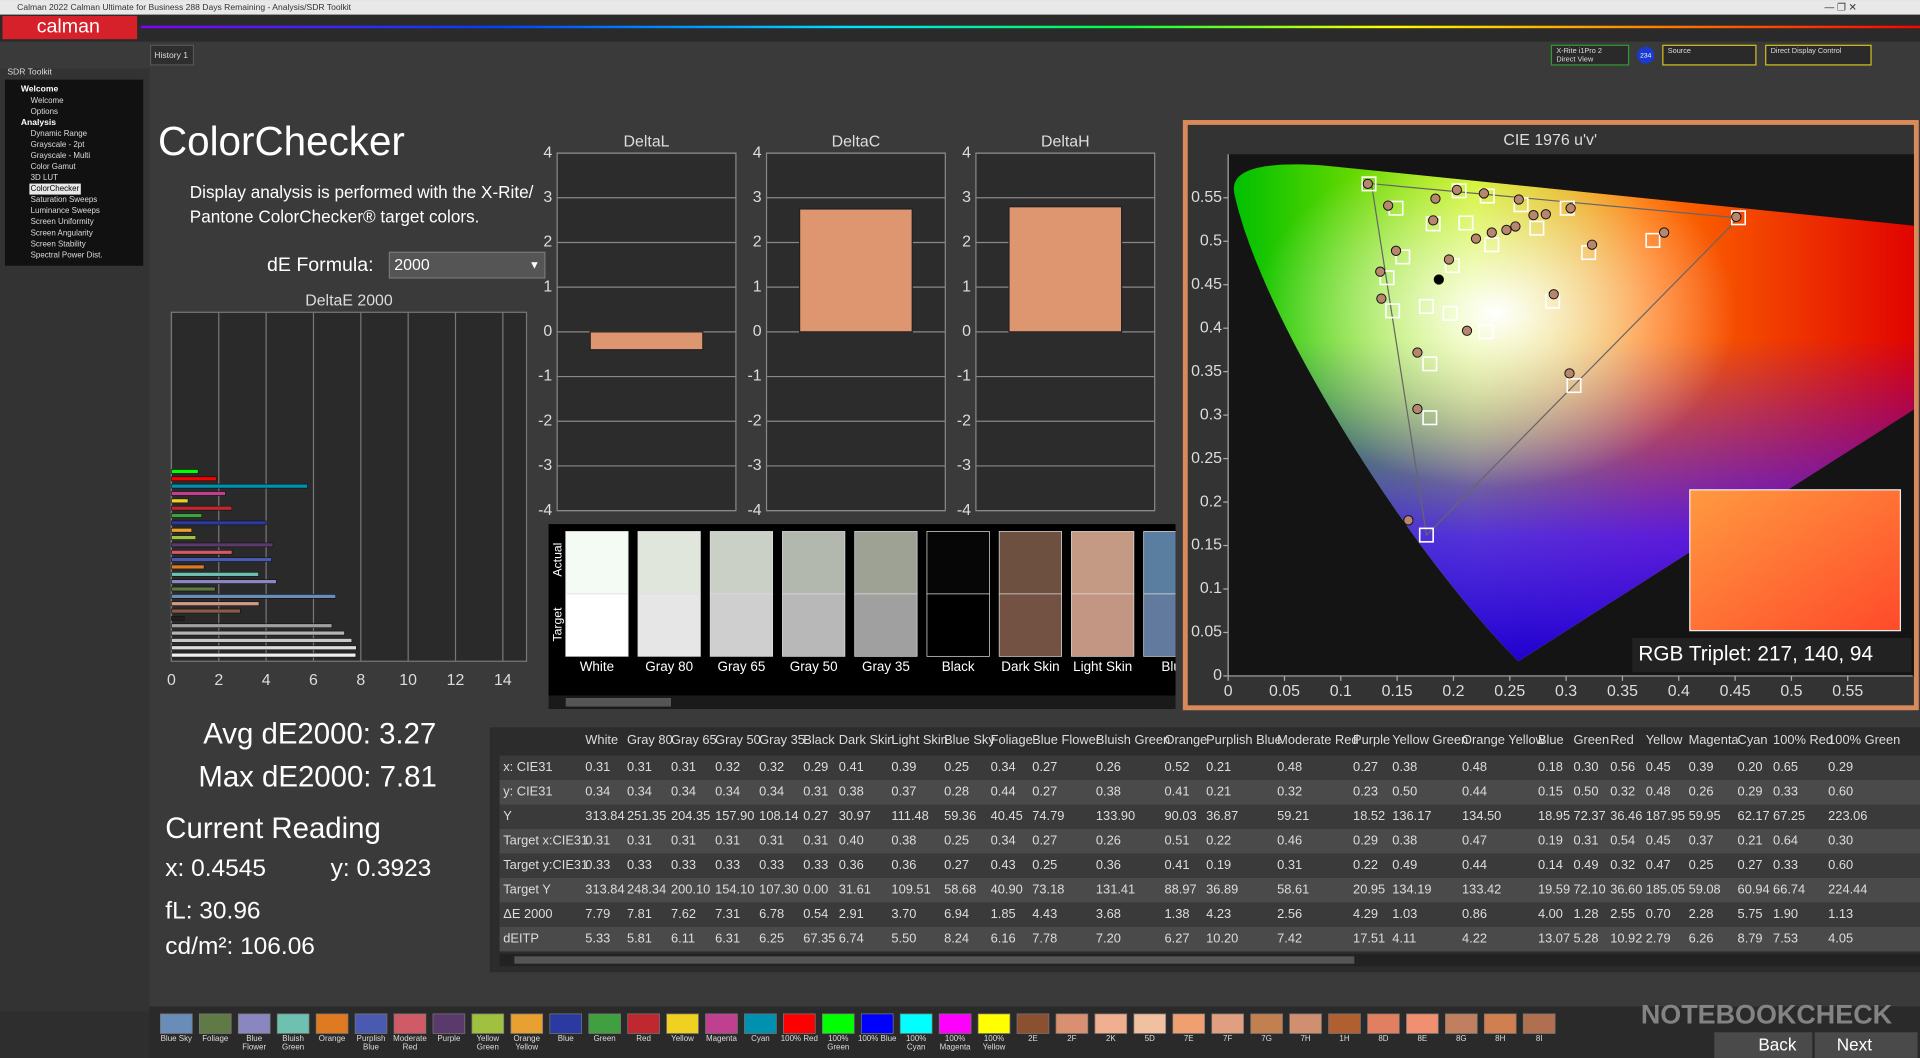 The height and width of the screenshot is (1058, 1920). What do you see at coordinates (62, 232) in the screenshot?
I see `tree-item: Screen Angularity` at bounding box center [62, 232].